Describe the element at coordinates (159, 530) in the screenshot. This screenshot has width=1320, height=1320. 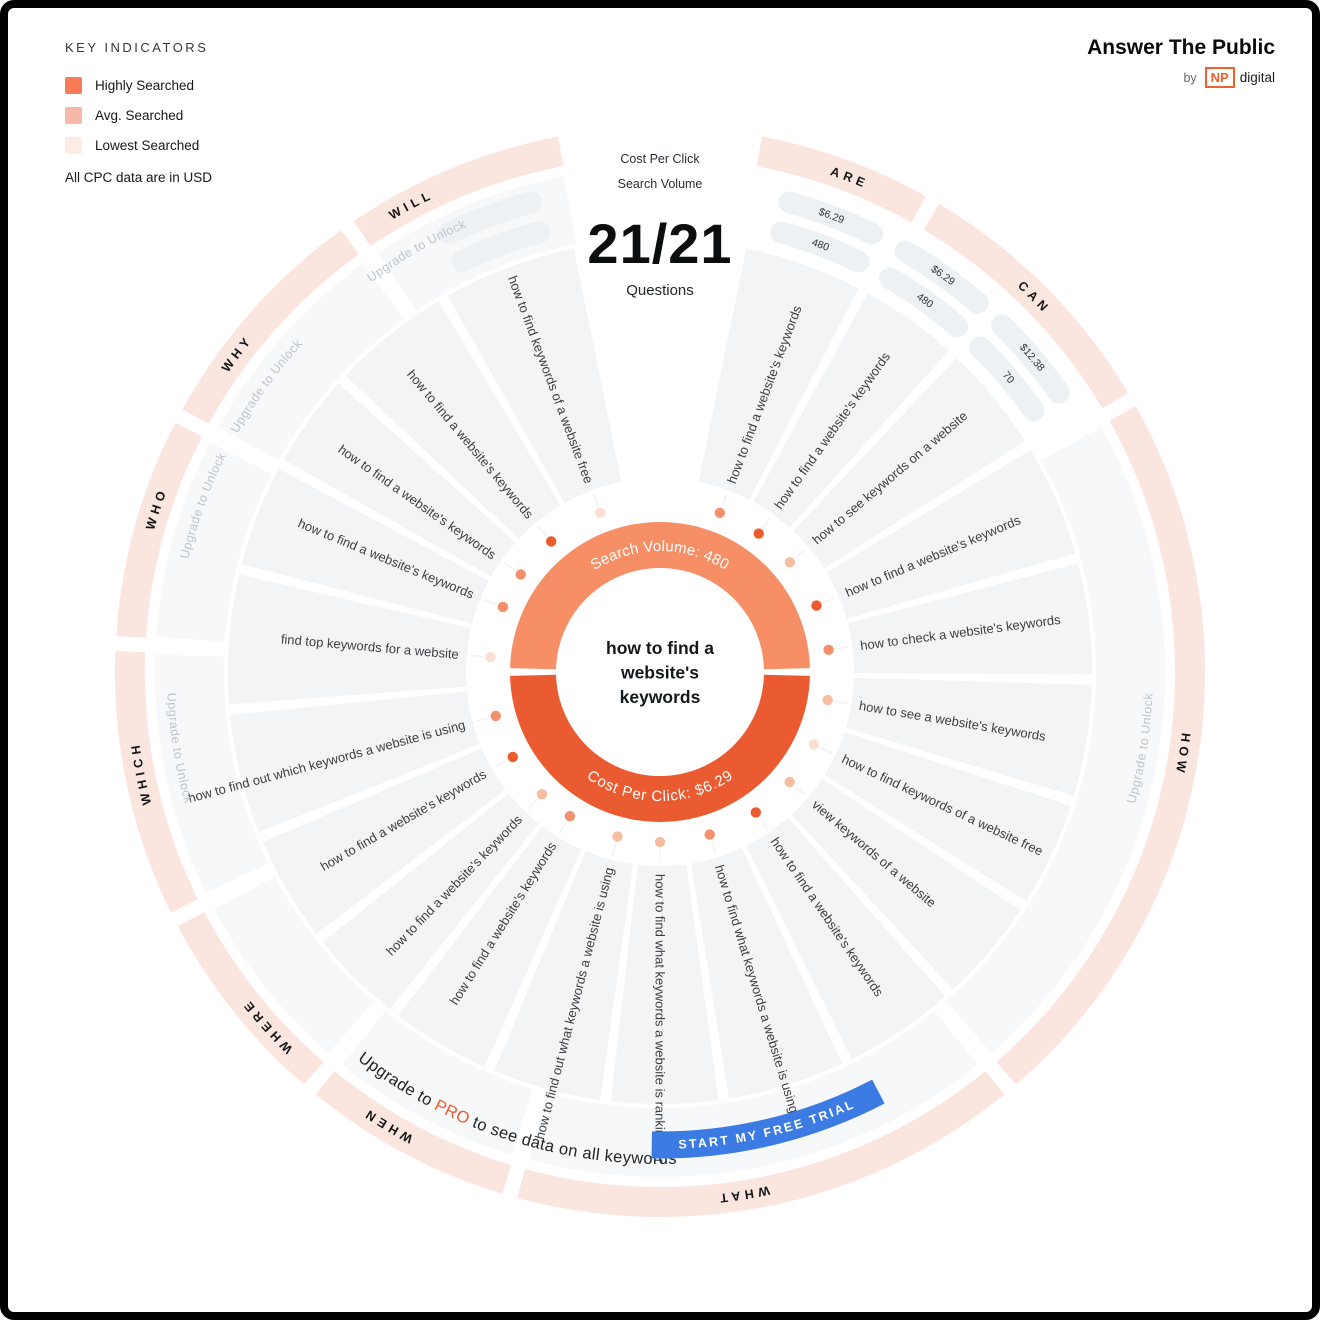
I see `sector-ring-arc-who` at that location.